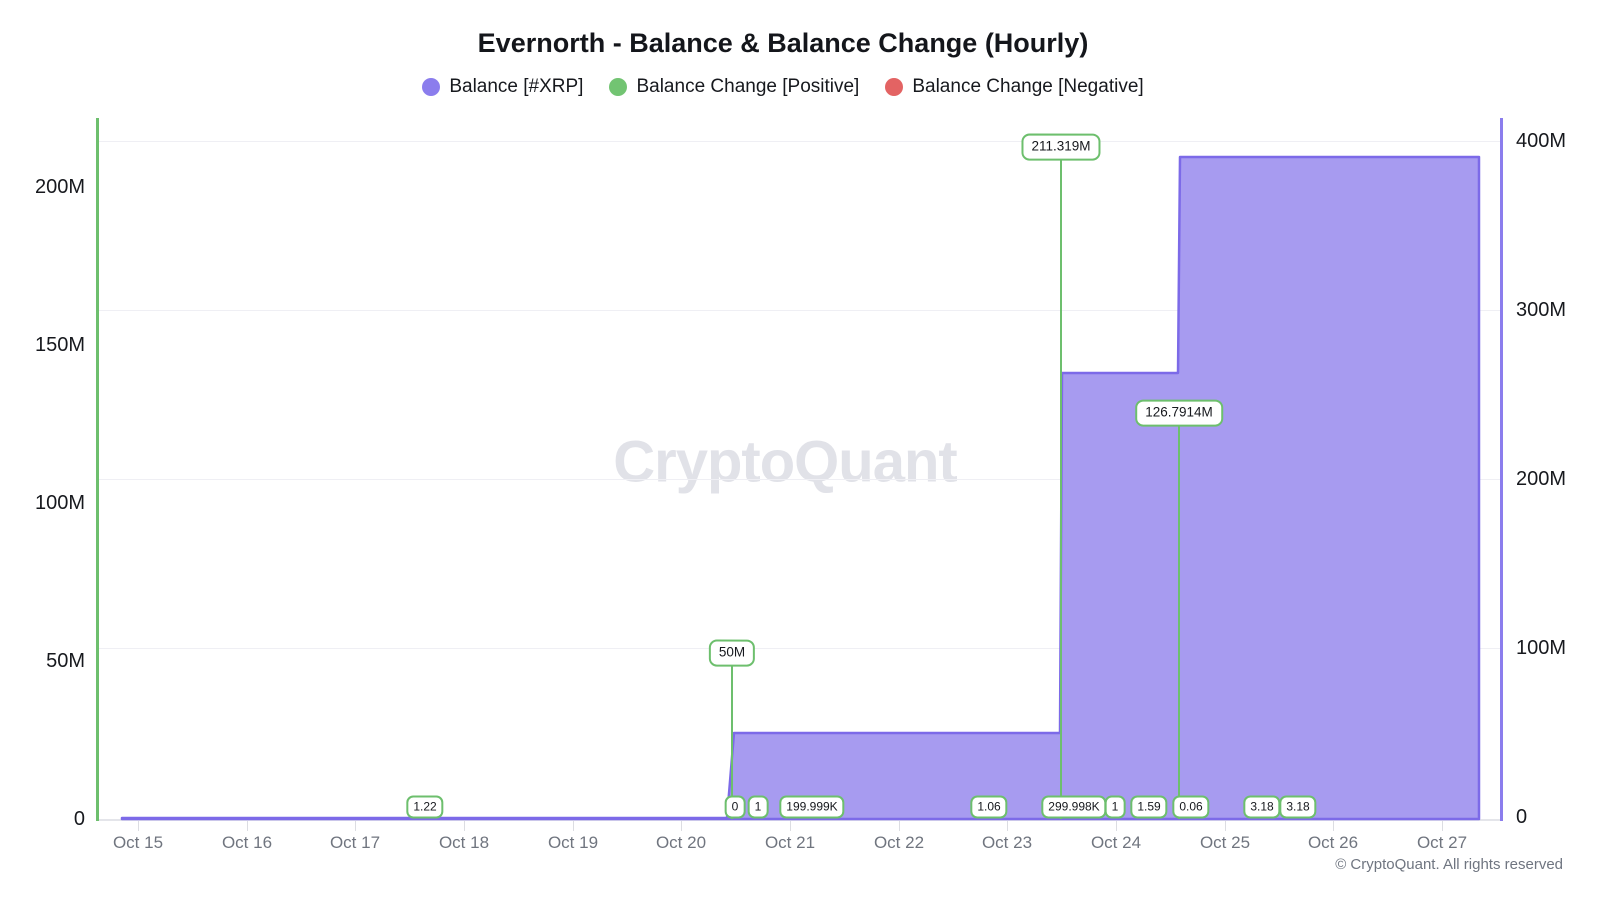 This screenshot has width=1600, height=900. What do you see at coordinates (59, 187) in the screenshot?
I see `left-axis-tick-label: 200M` at bounding box center [59, 187].